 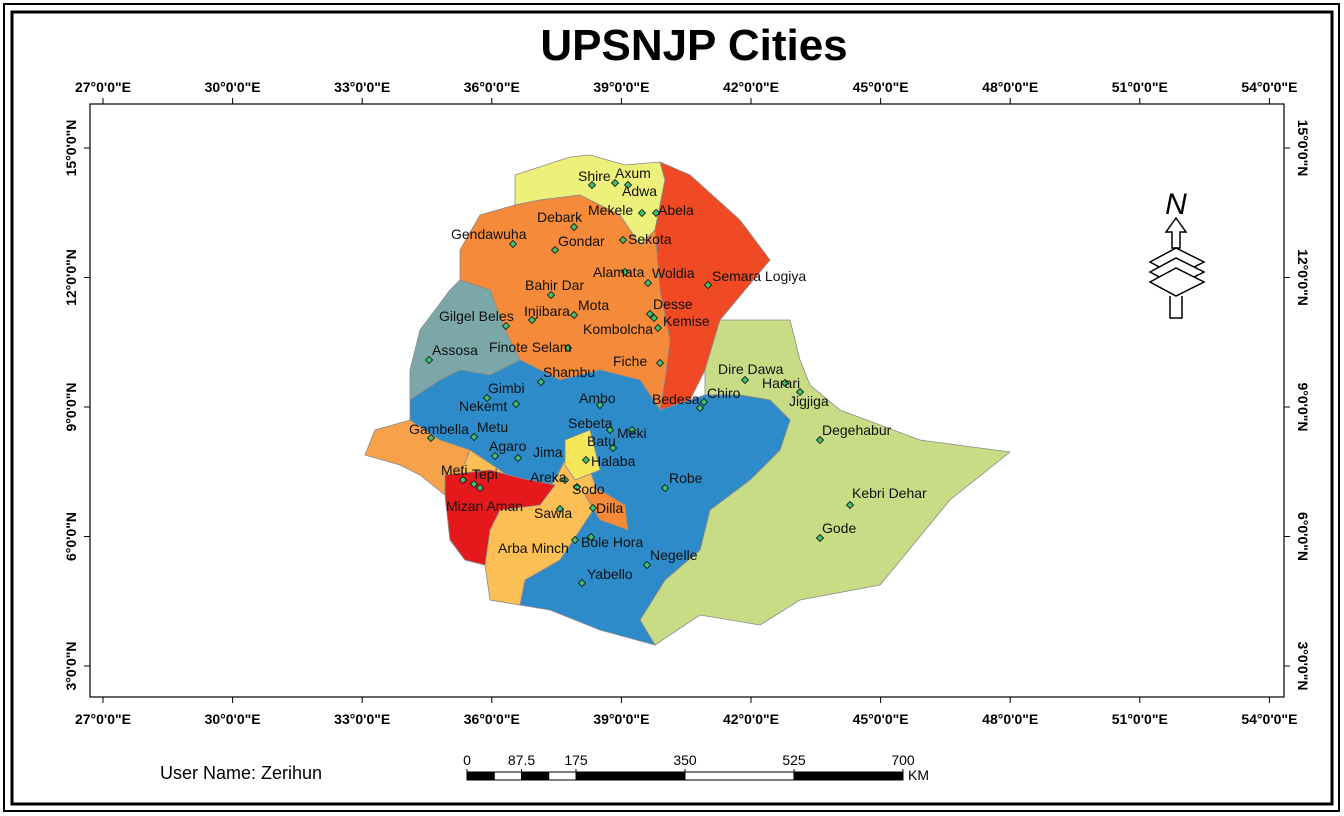 I want to click on region-gambella, so click(x=417, y=457).